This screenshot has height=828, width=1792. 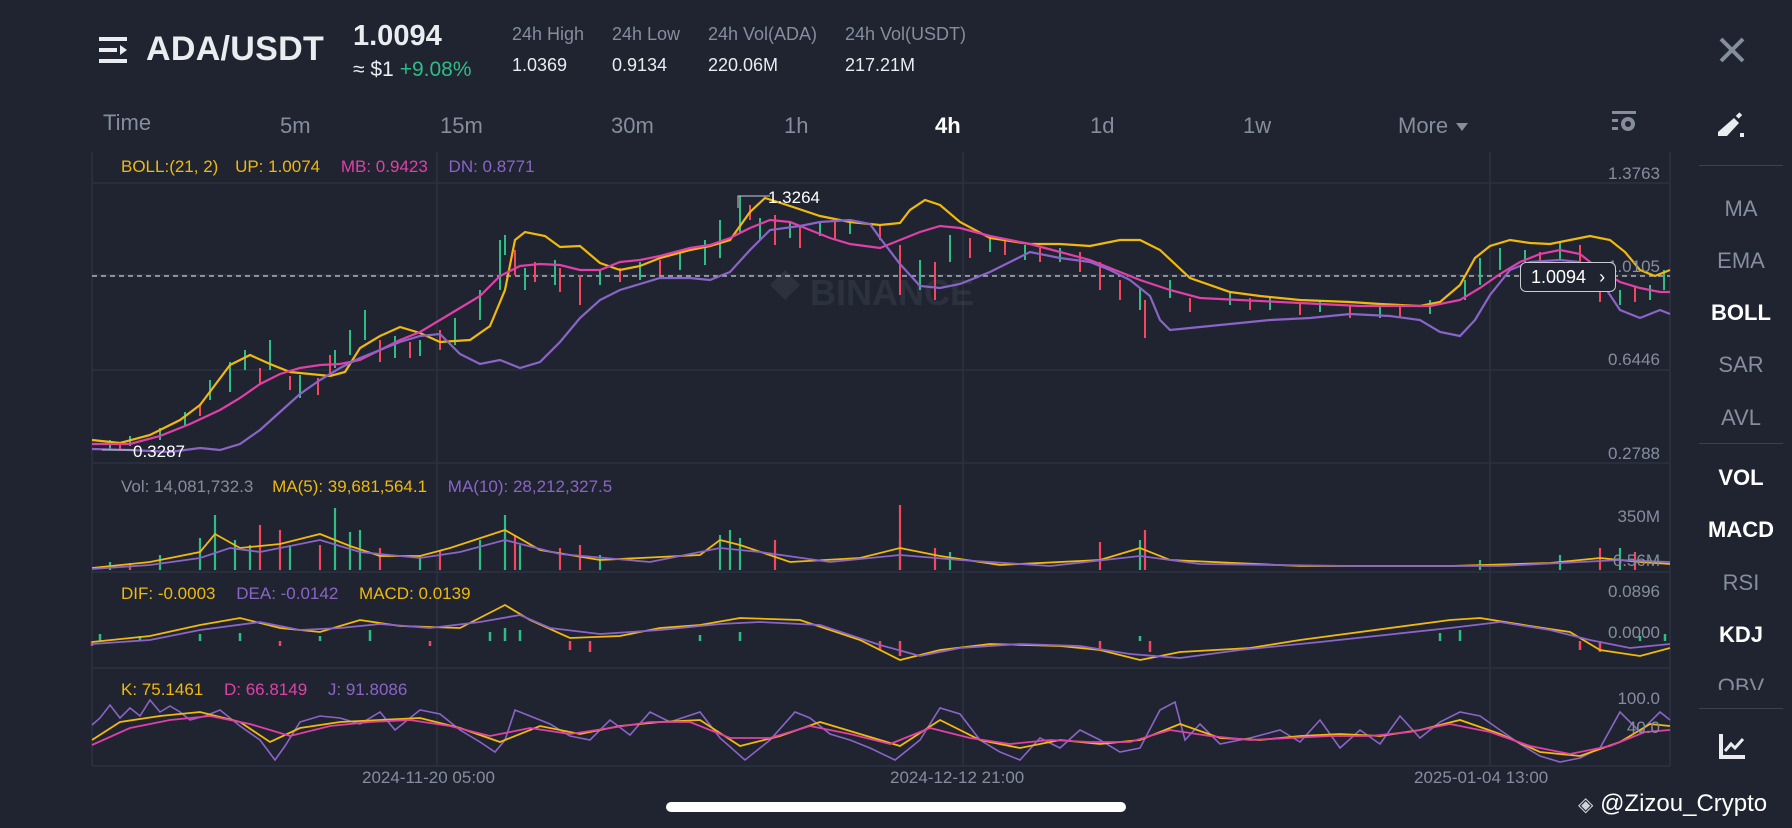 I want to click on menu-icon, so click(x=114, y=50).